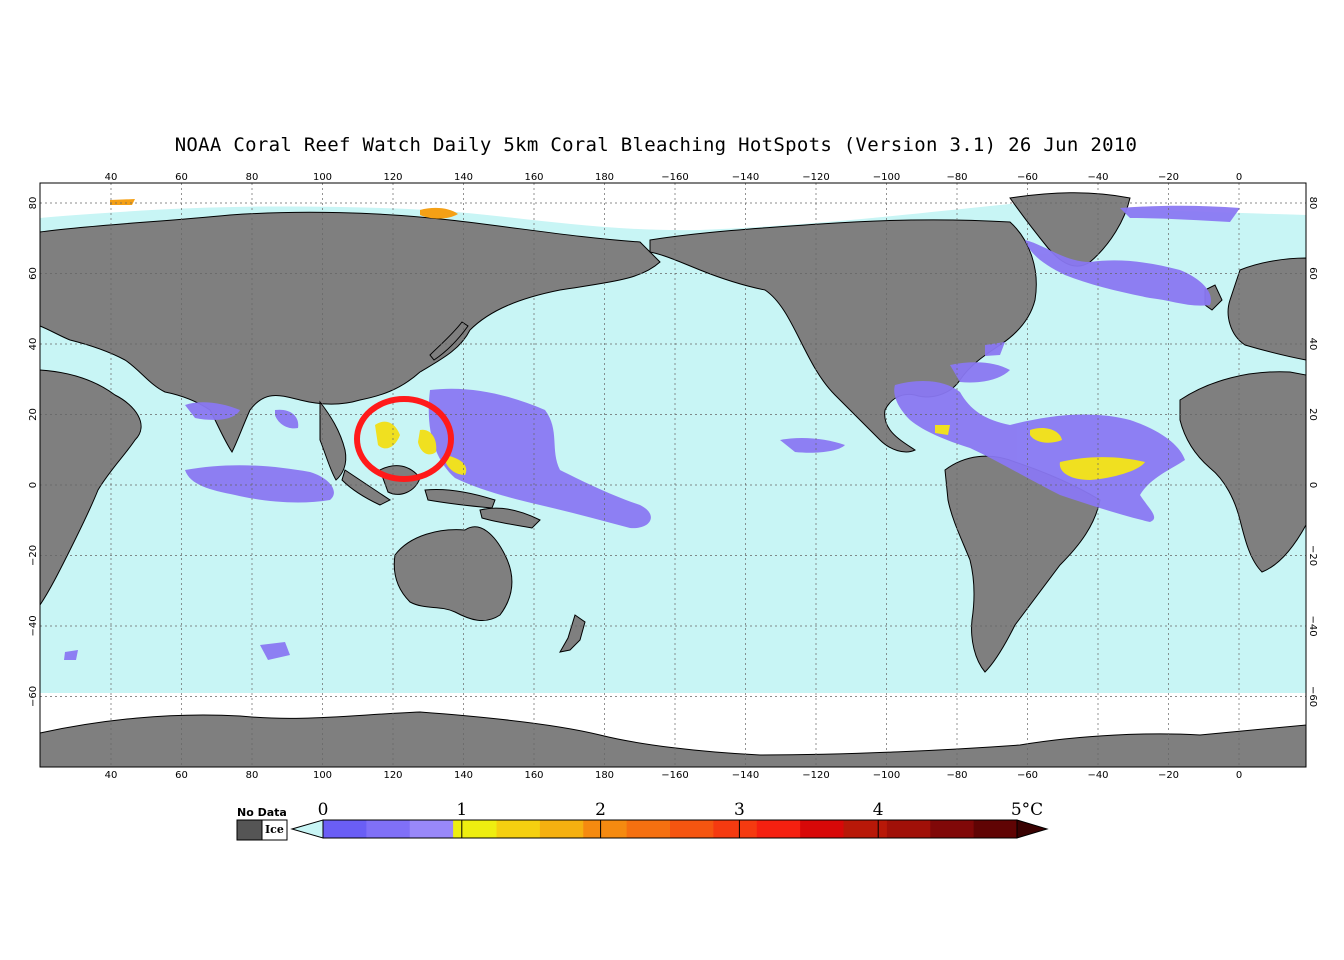 The height and width of the screenshot is (960, 1344). Describe the element at coordinates (33, 344) in the screenshot. I see `lat-label-left: 40` at that location.